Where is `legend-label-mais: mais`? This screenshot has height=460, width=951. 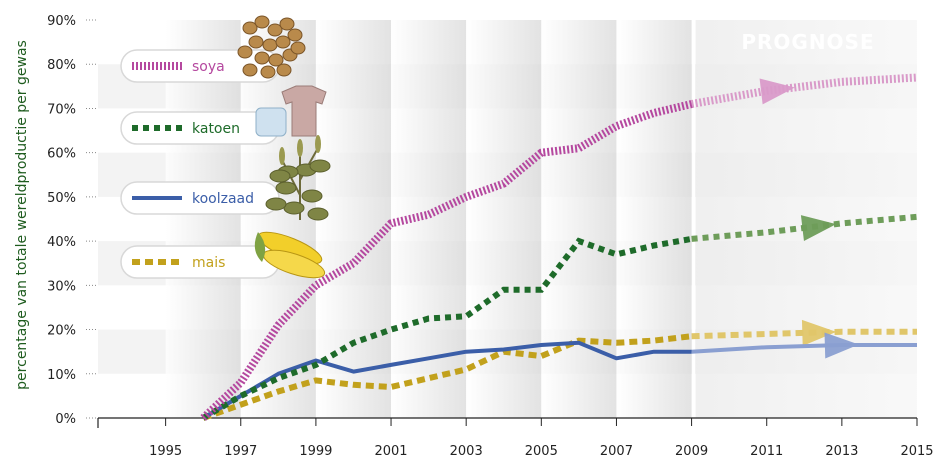
legend-label-mais: mais is located at coordinates (208, 263).